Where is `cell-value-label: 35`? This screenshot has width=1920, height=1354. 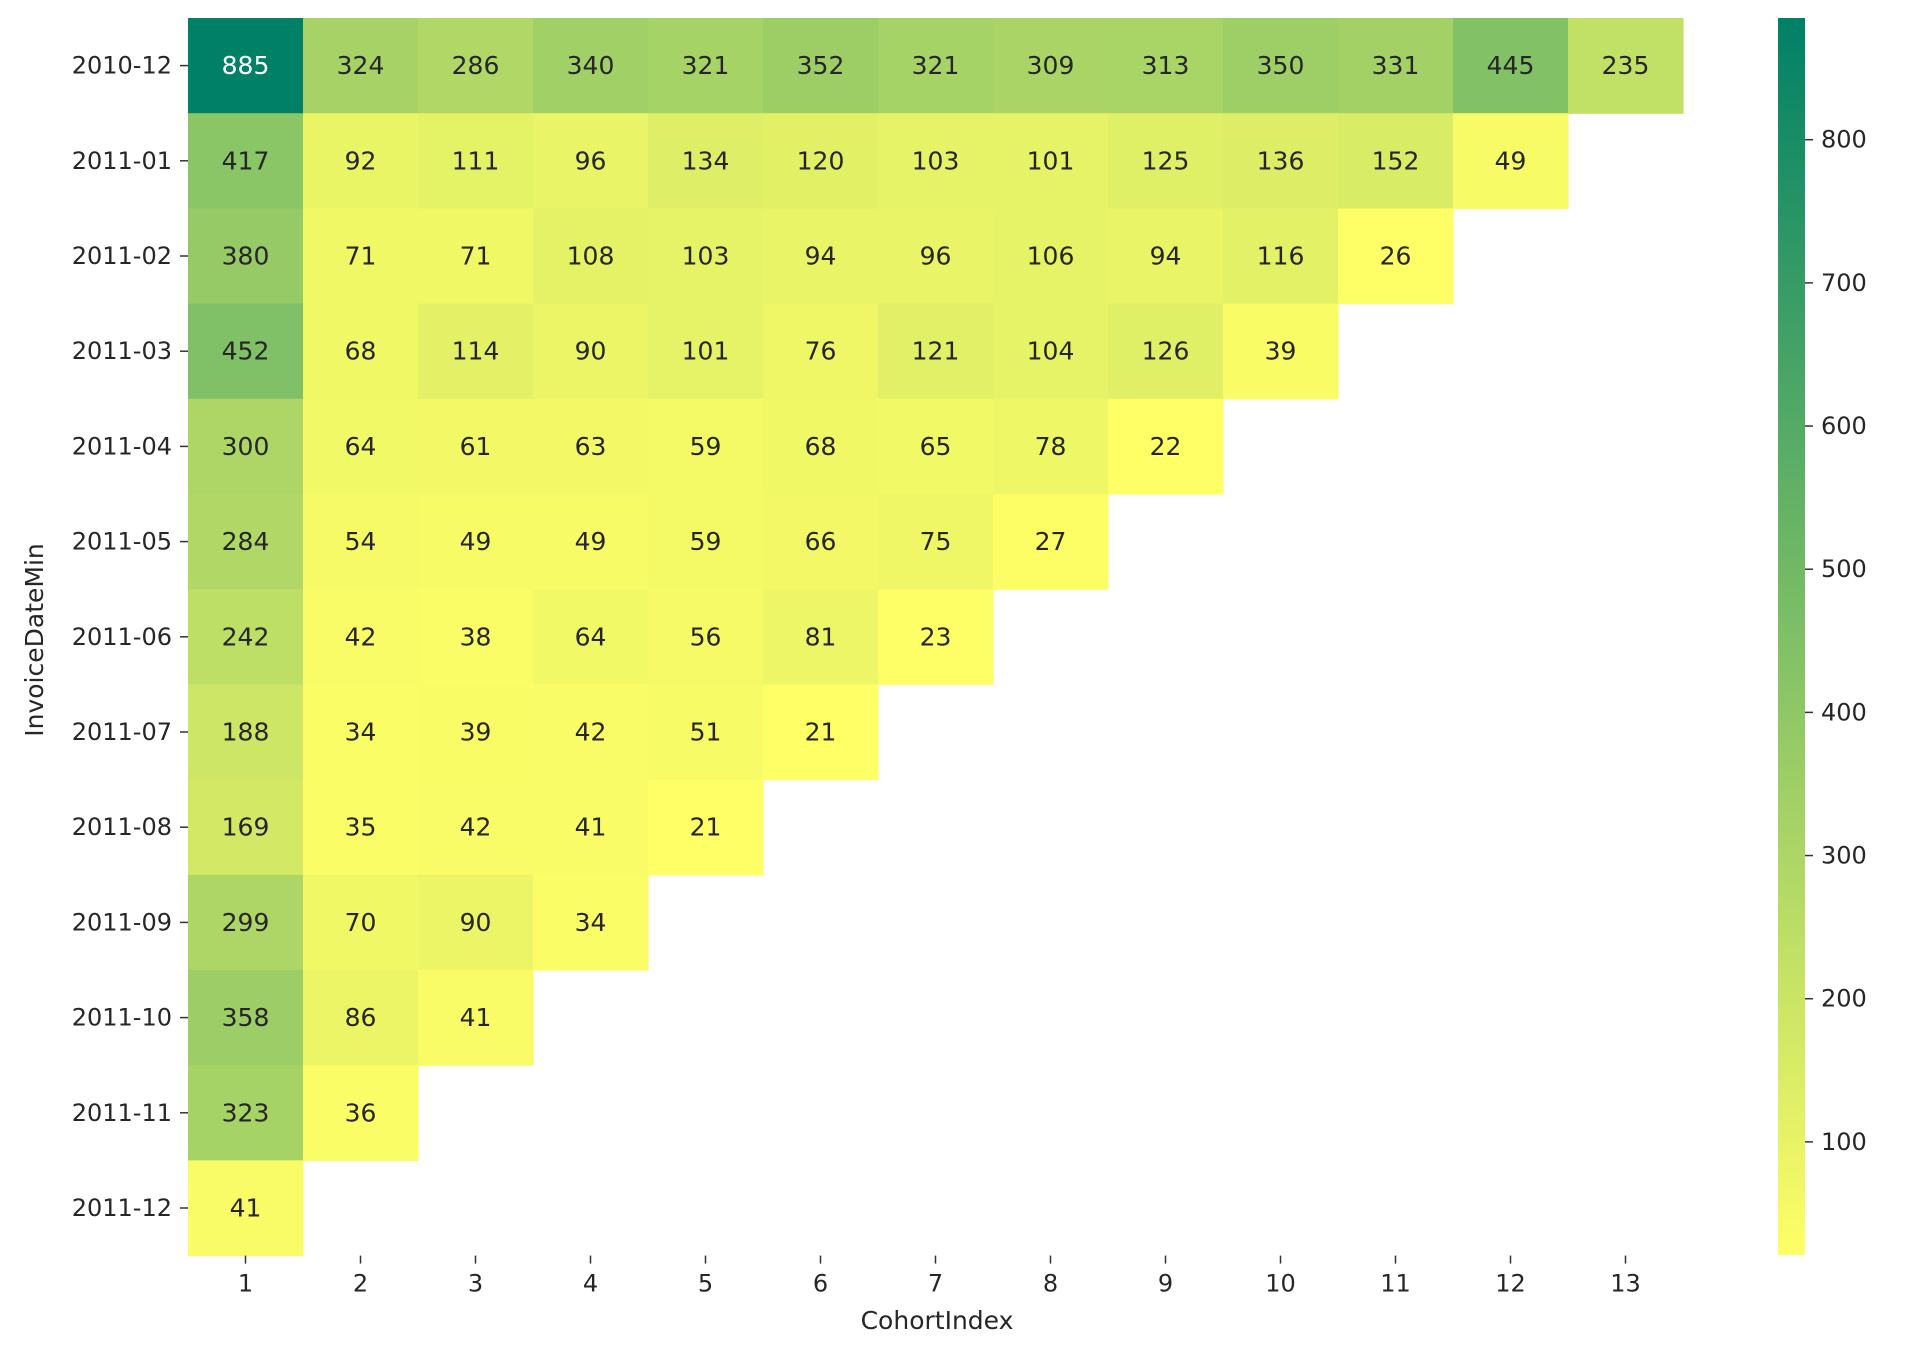
cell-value-label: 35 is located at coordinates (361, 827).